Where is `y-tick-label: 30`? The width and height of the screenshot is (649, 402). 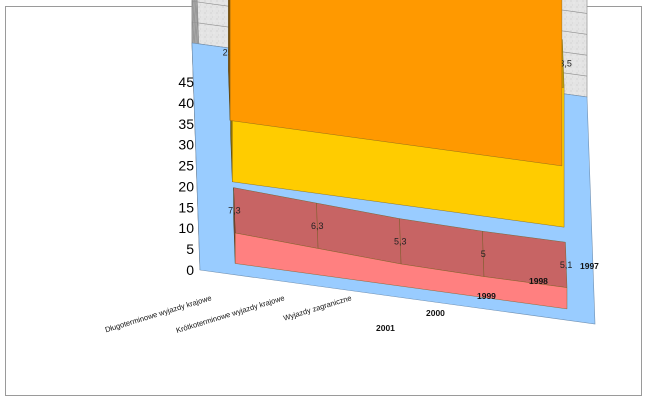
y-tick-label: 30 is located at coordinates (186, 145).